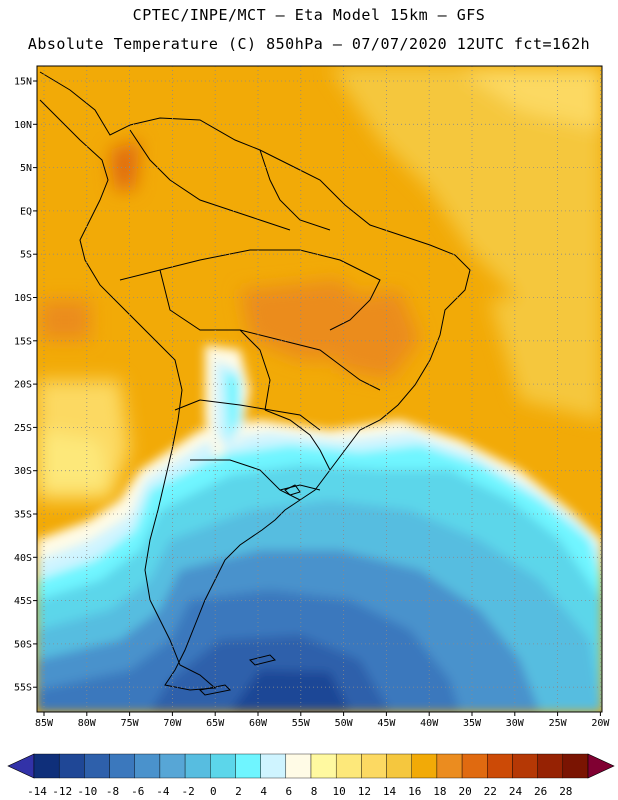 The image size is (618, 800). I want to click on lon-label: 80W, so click(87, 723).